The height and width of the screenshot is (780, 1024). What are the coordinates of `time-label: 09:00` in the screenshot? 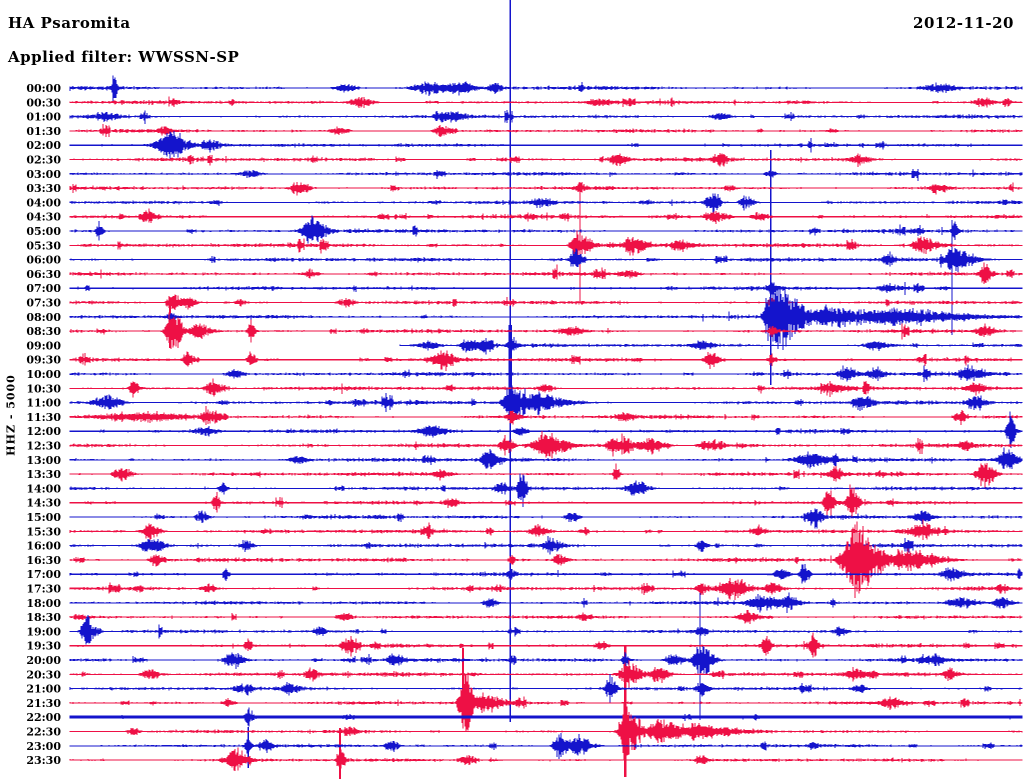 It's located at (43, 345).